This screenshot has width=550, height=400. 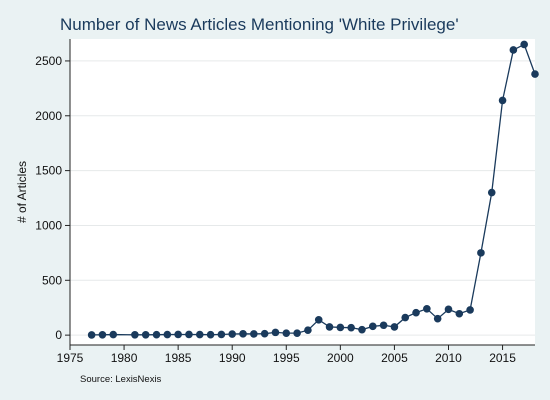 I want to click on x-tick-label: 2010, so click(x=448, y=358).